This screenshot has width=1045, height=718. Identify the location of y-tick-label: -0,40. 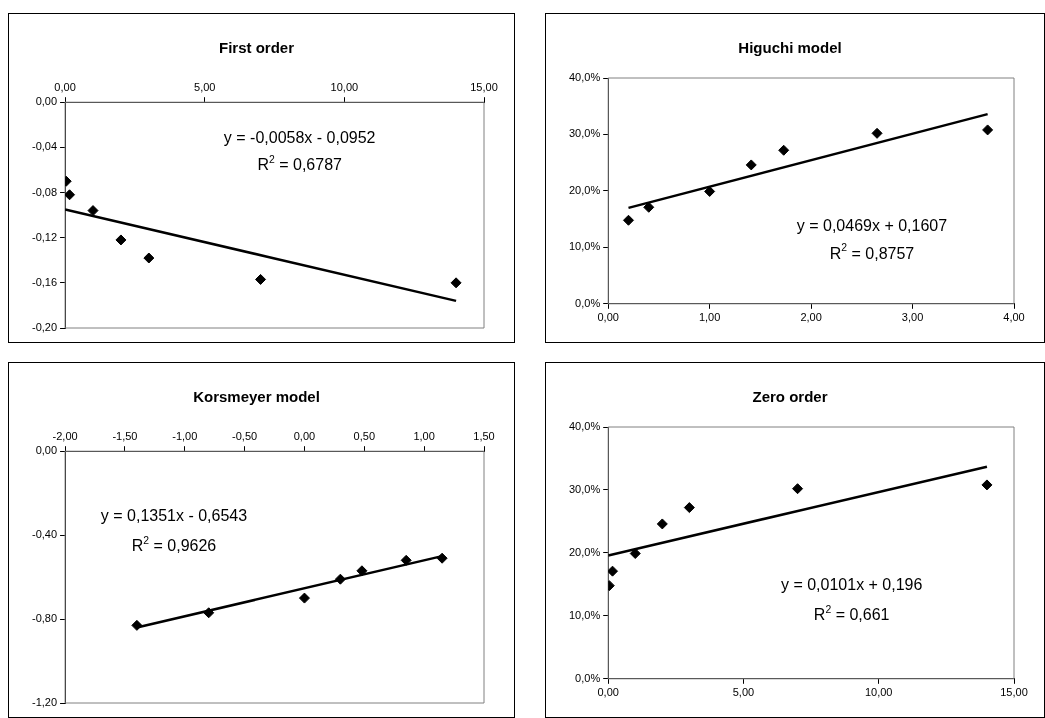
(44, 534).